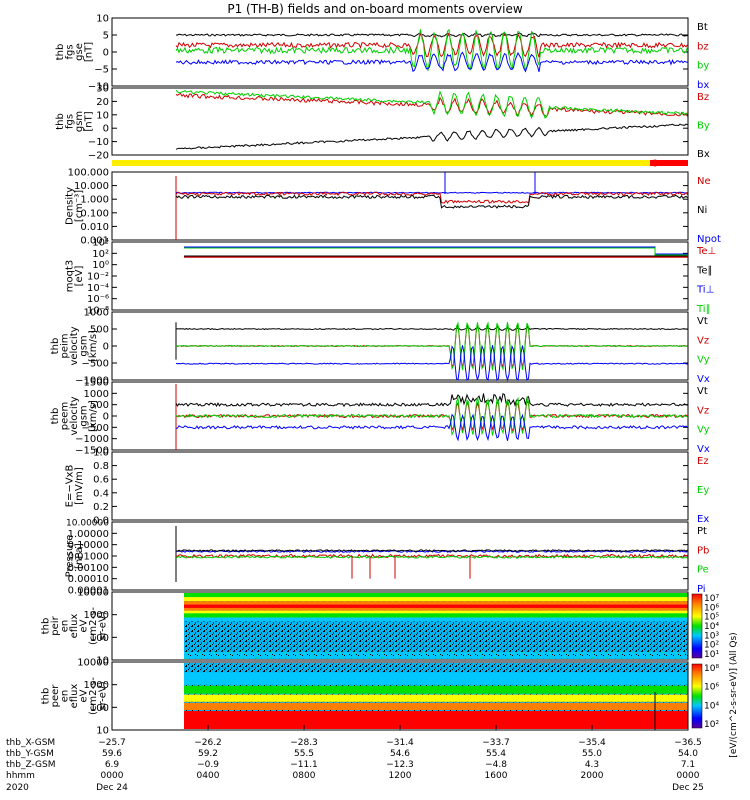  I want to click on y-tick-label: 0.4, so click(101, 493).